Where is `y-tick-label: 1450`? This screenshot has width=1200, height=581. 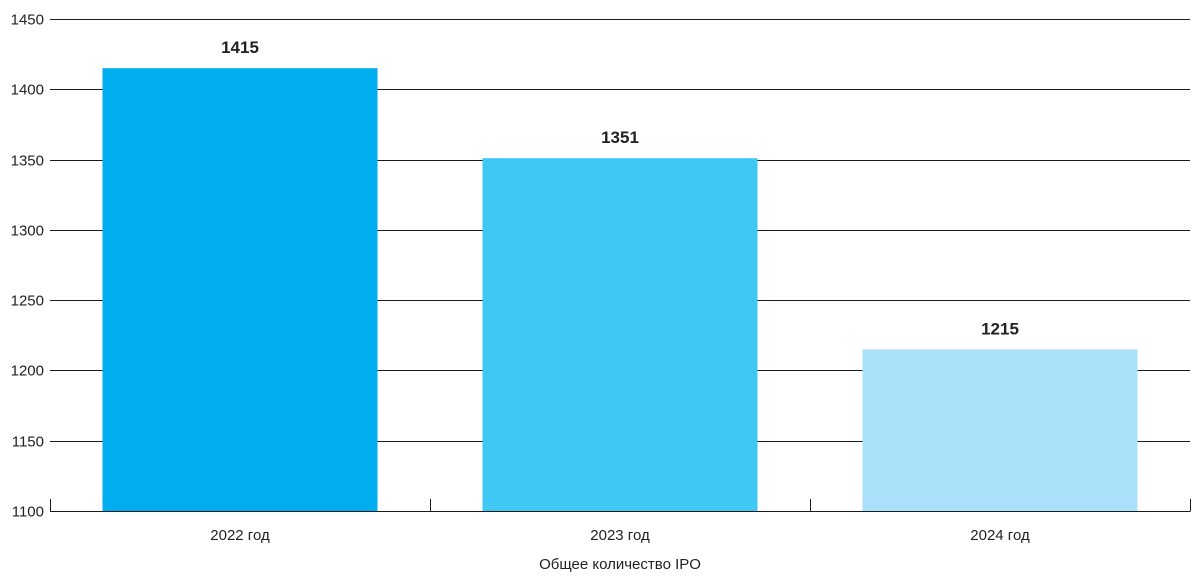
y-tick-label: 1450 is located at coordinates (27, 20).